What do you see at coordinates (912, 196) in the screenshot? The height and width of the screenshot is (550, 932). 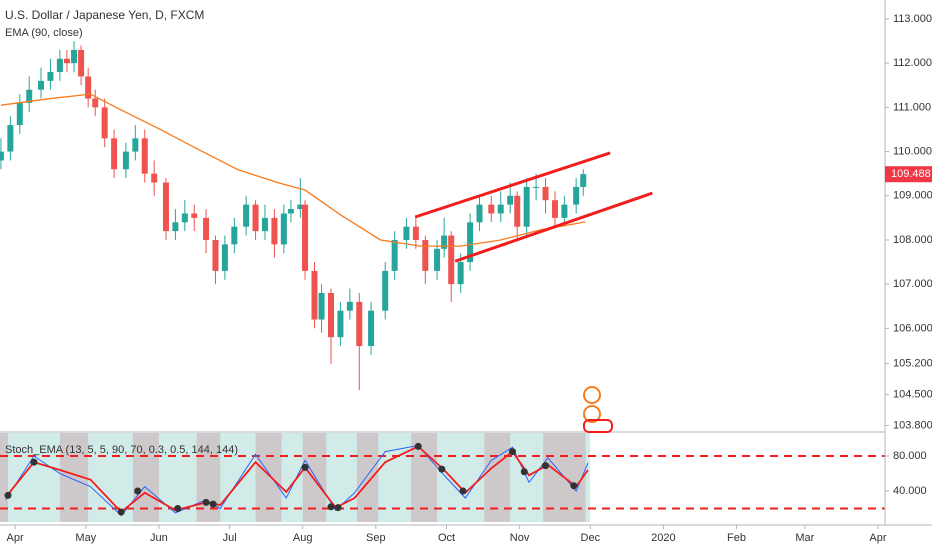 I see `y-tick-label: 109.000` at bounding box center [912, 196].